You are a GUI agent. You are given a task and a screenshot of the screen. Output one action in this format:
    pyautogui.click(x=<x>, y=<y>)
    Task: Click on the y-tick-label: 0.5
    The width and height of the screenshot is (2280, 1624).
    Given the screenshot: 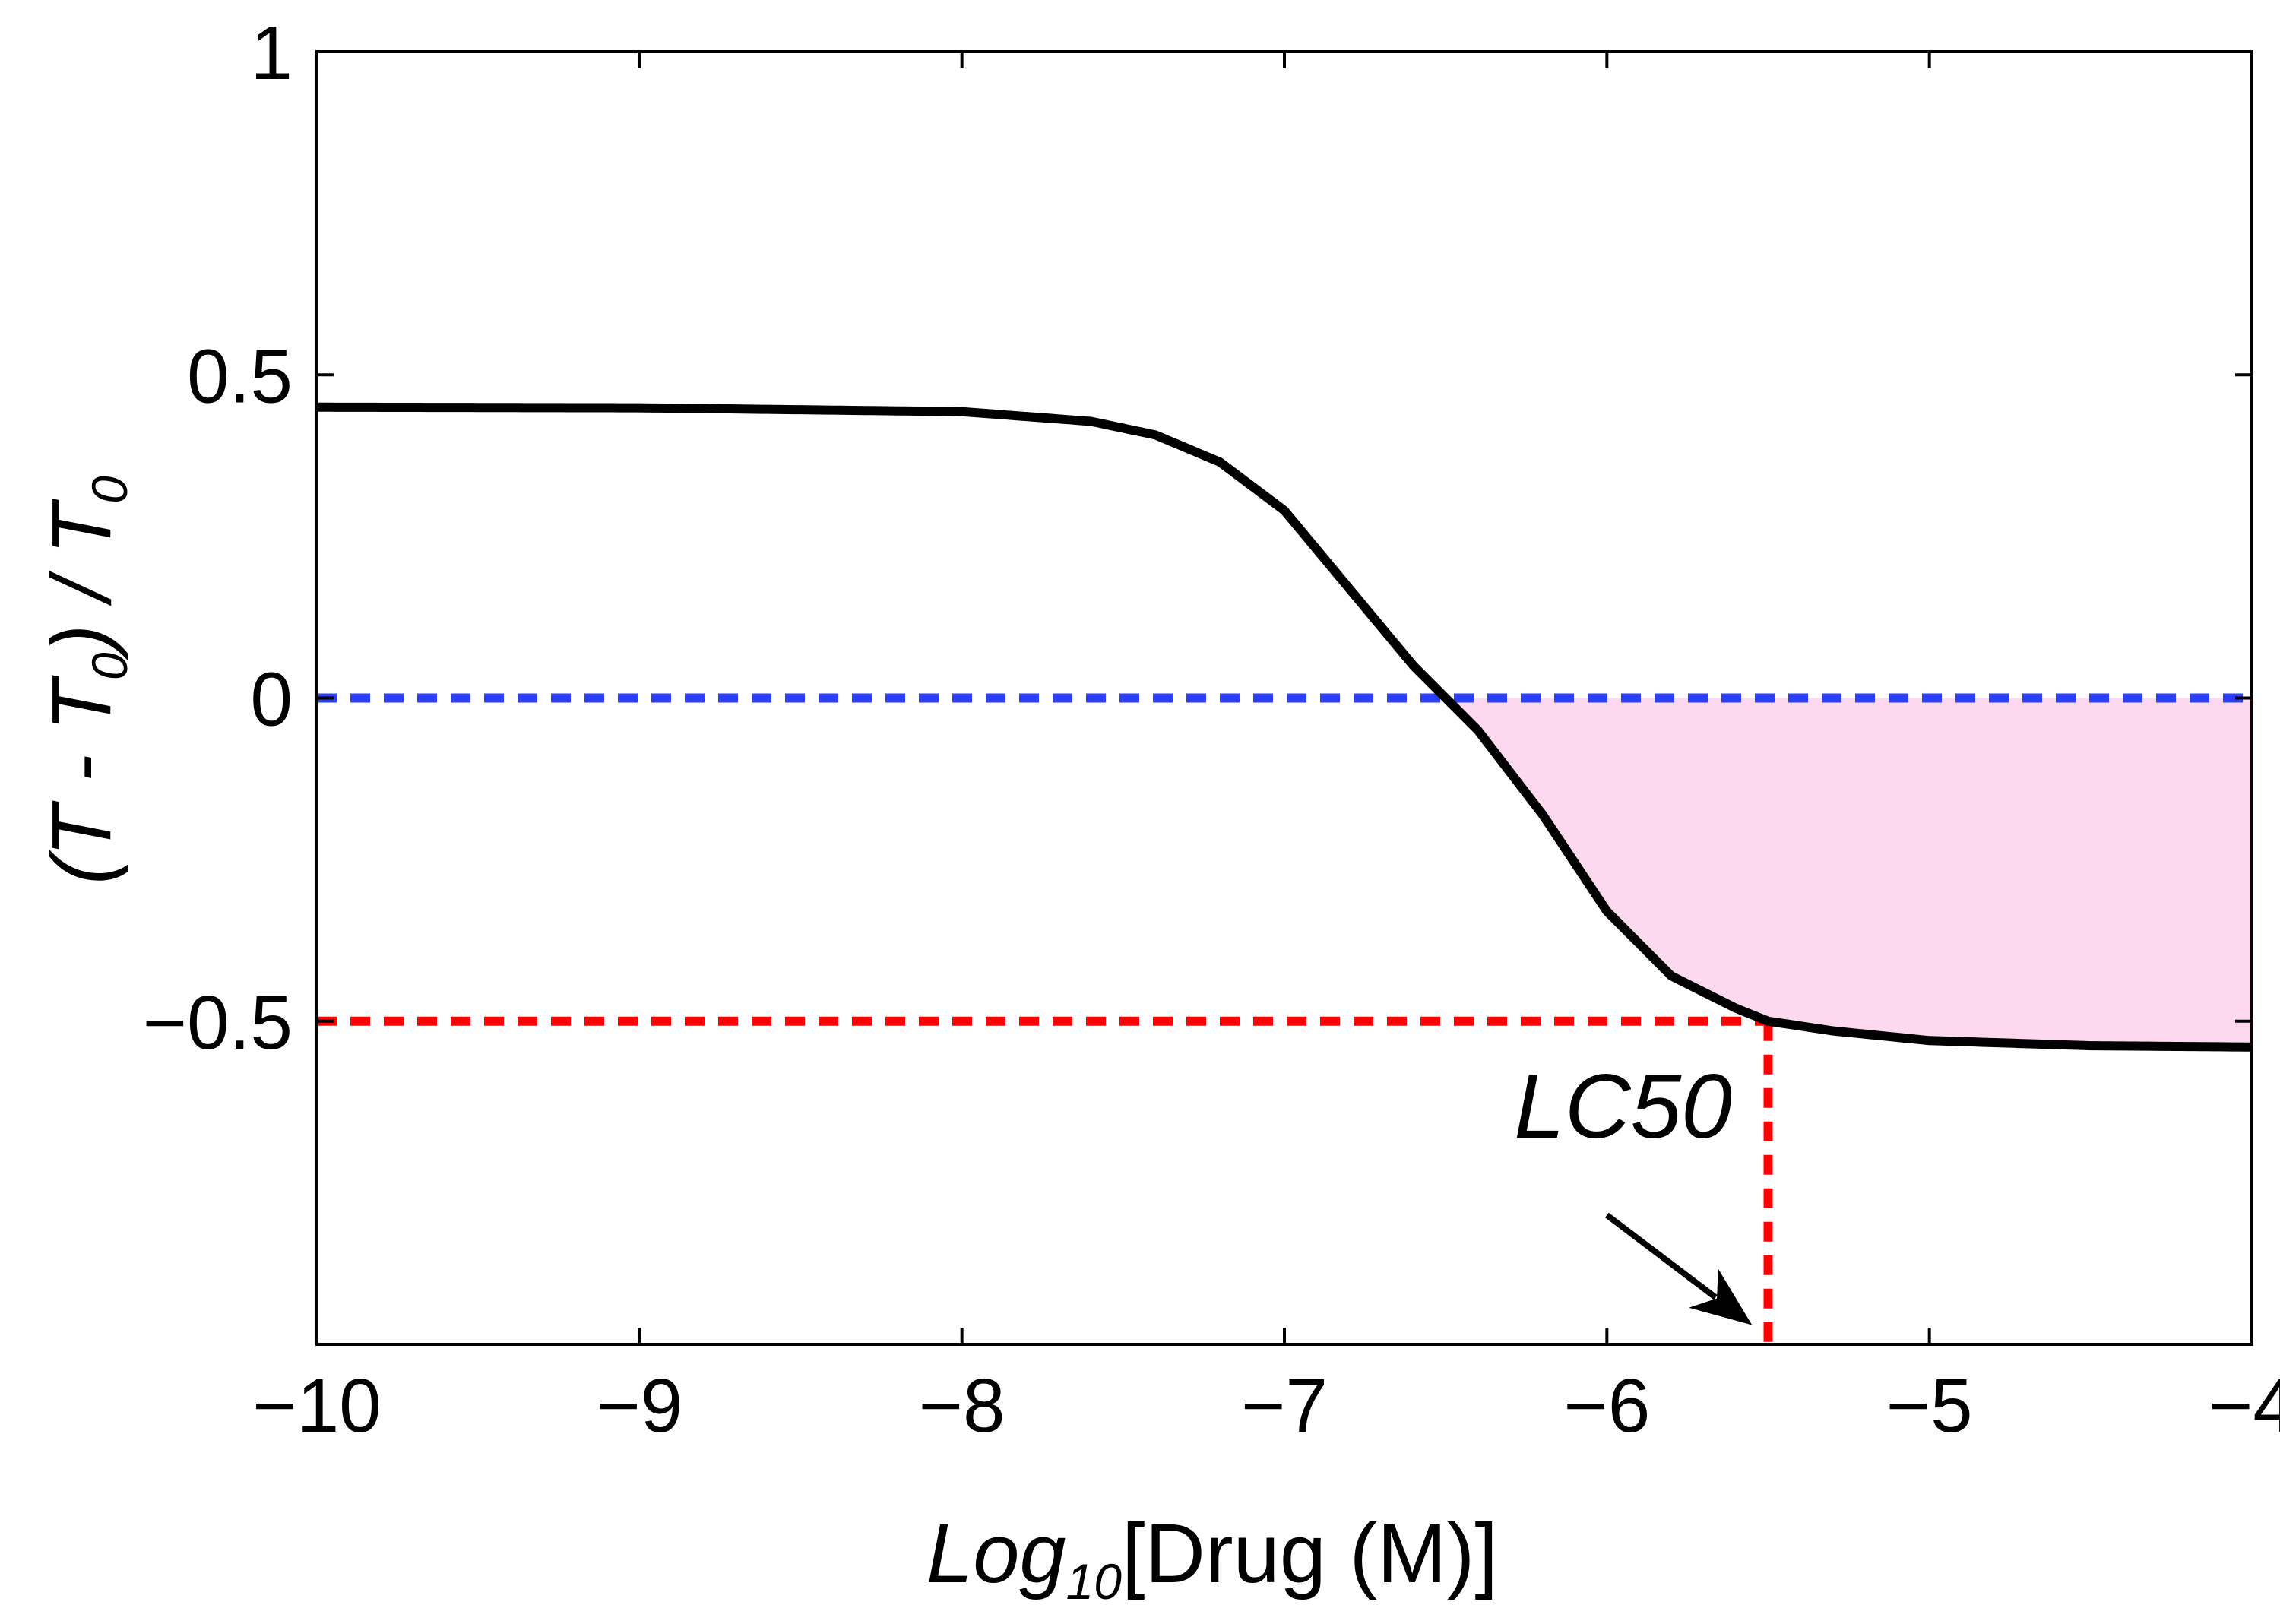 What is the action you would take?
    pyautogui.click(x=240, y=377)
    